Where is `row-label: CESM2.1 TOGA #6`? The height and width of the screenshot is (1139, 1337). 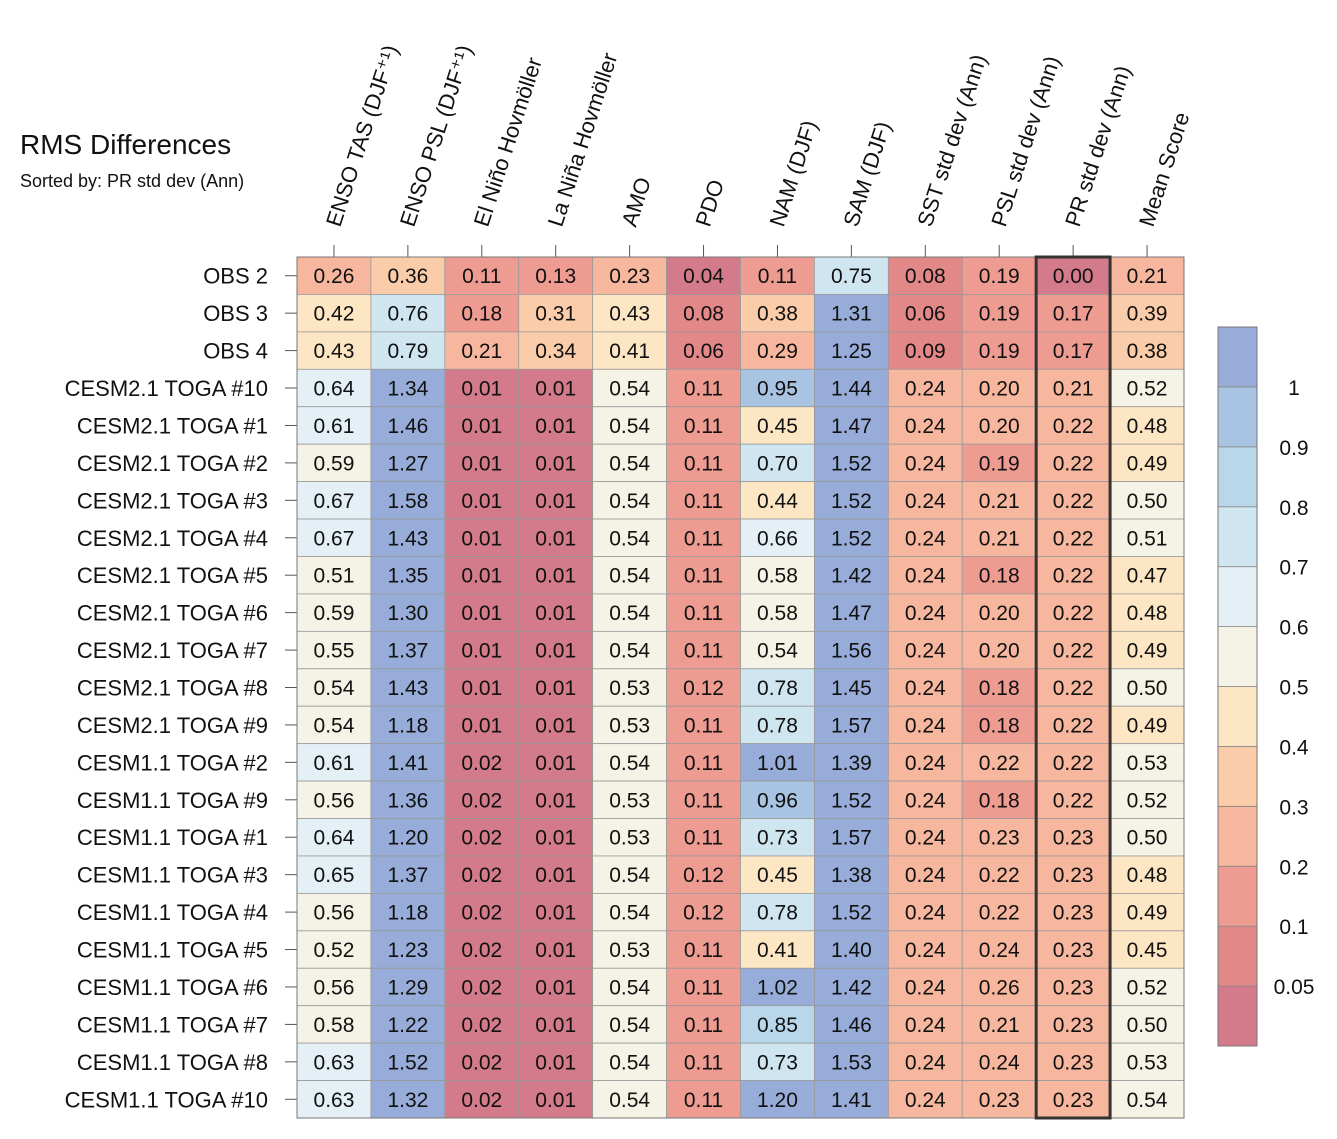 row-label: CESM2.1 TOGA #6 is located at coordinates (172, 613).